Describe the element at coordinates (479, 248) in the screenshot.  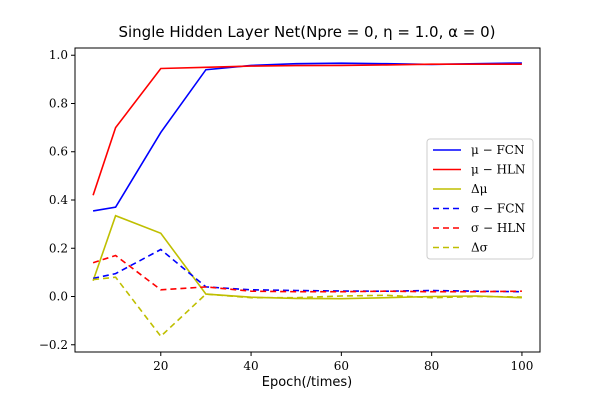
I see `legend-label-5: Δσ` at that location.